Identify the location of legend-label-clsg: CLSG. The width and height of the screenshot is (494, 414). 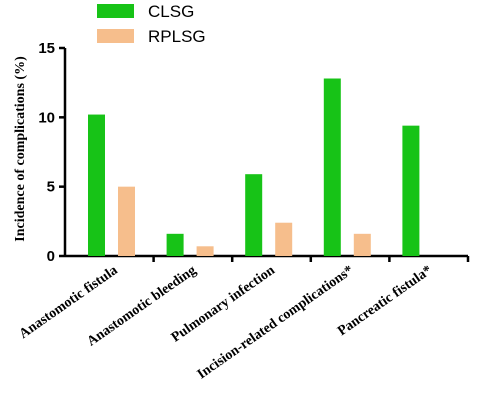
(171, 11).